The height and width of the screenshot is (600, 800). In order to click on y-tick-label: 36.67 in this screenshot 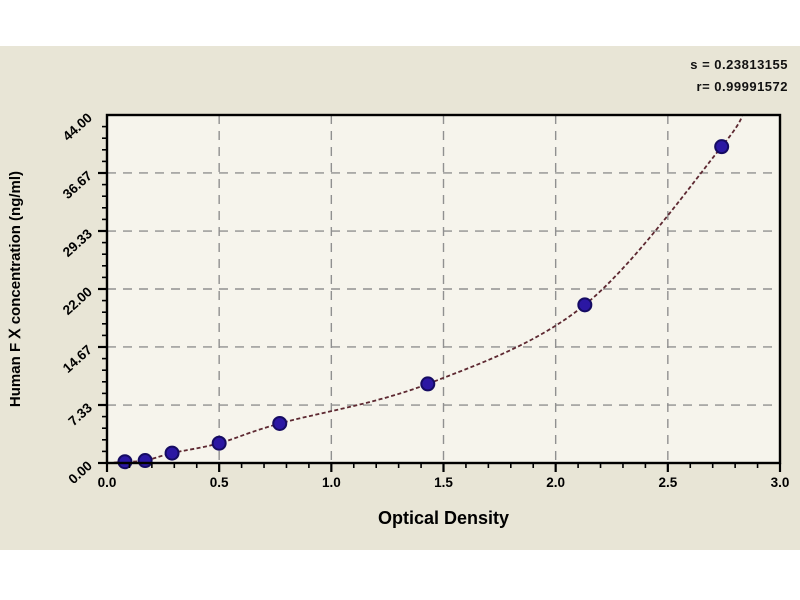, I will do `click(77, 185)`.